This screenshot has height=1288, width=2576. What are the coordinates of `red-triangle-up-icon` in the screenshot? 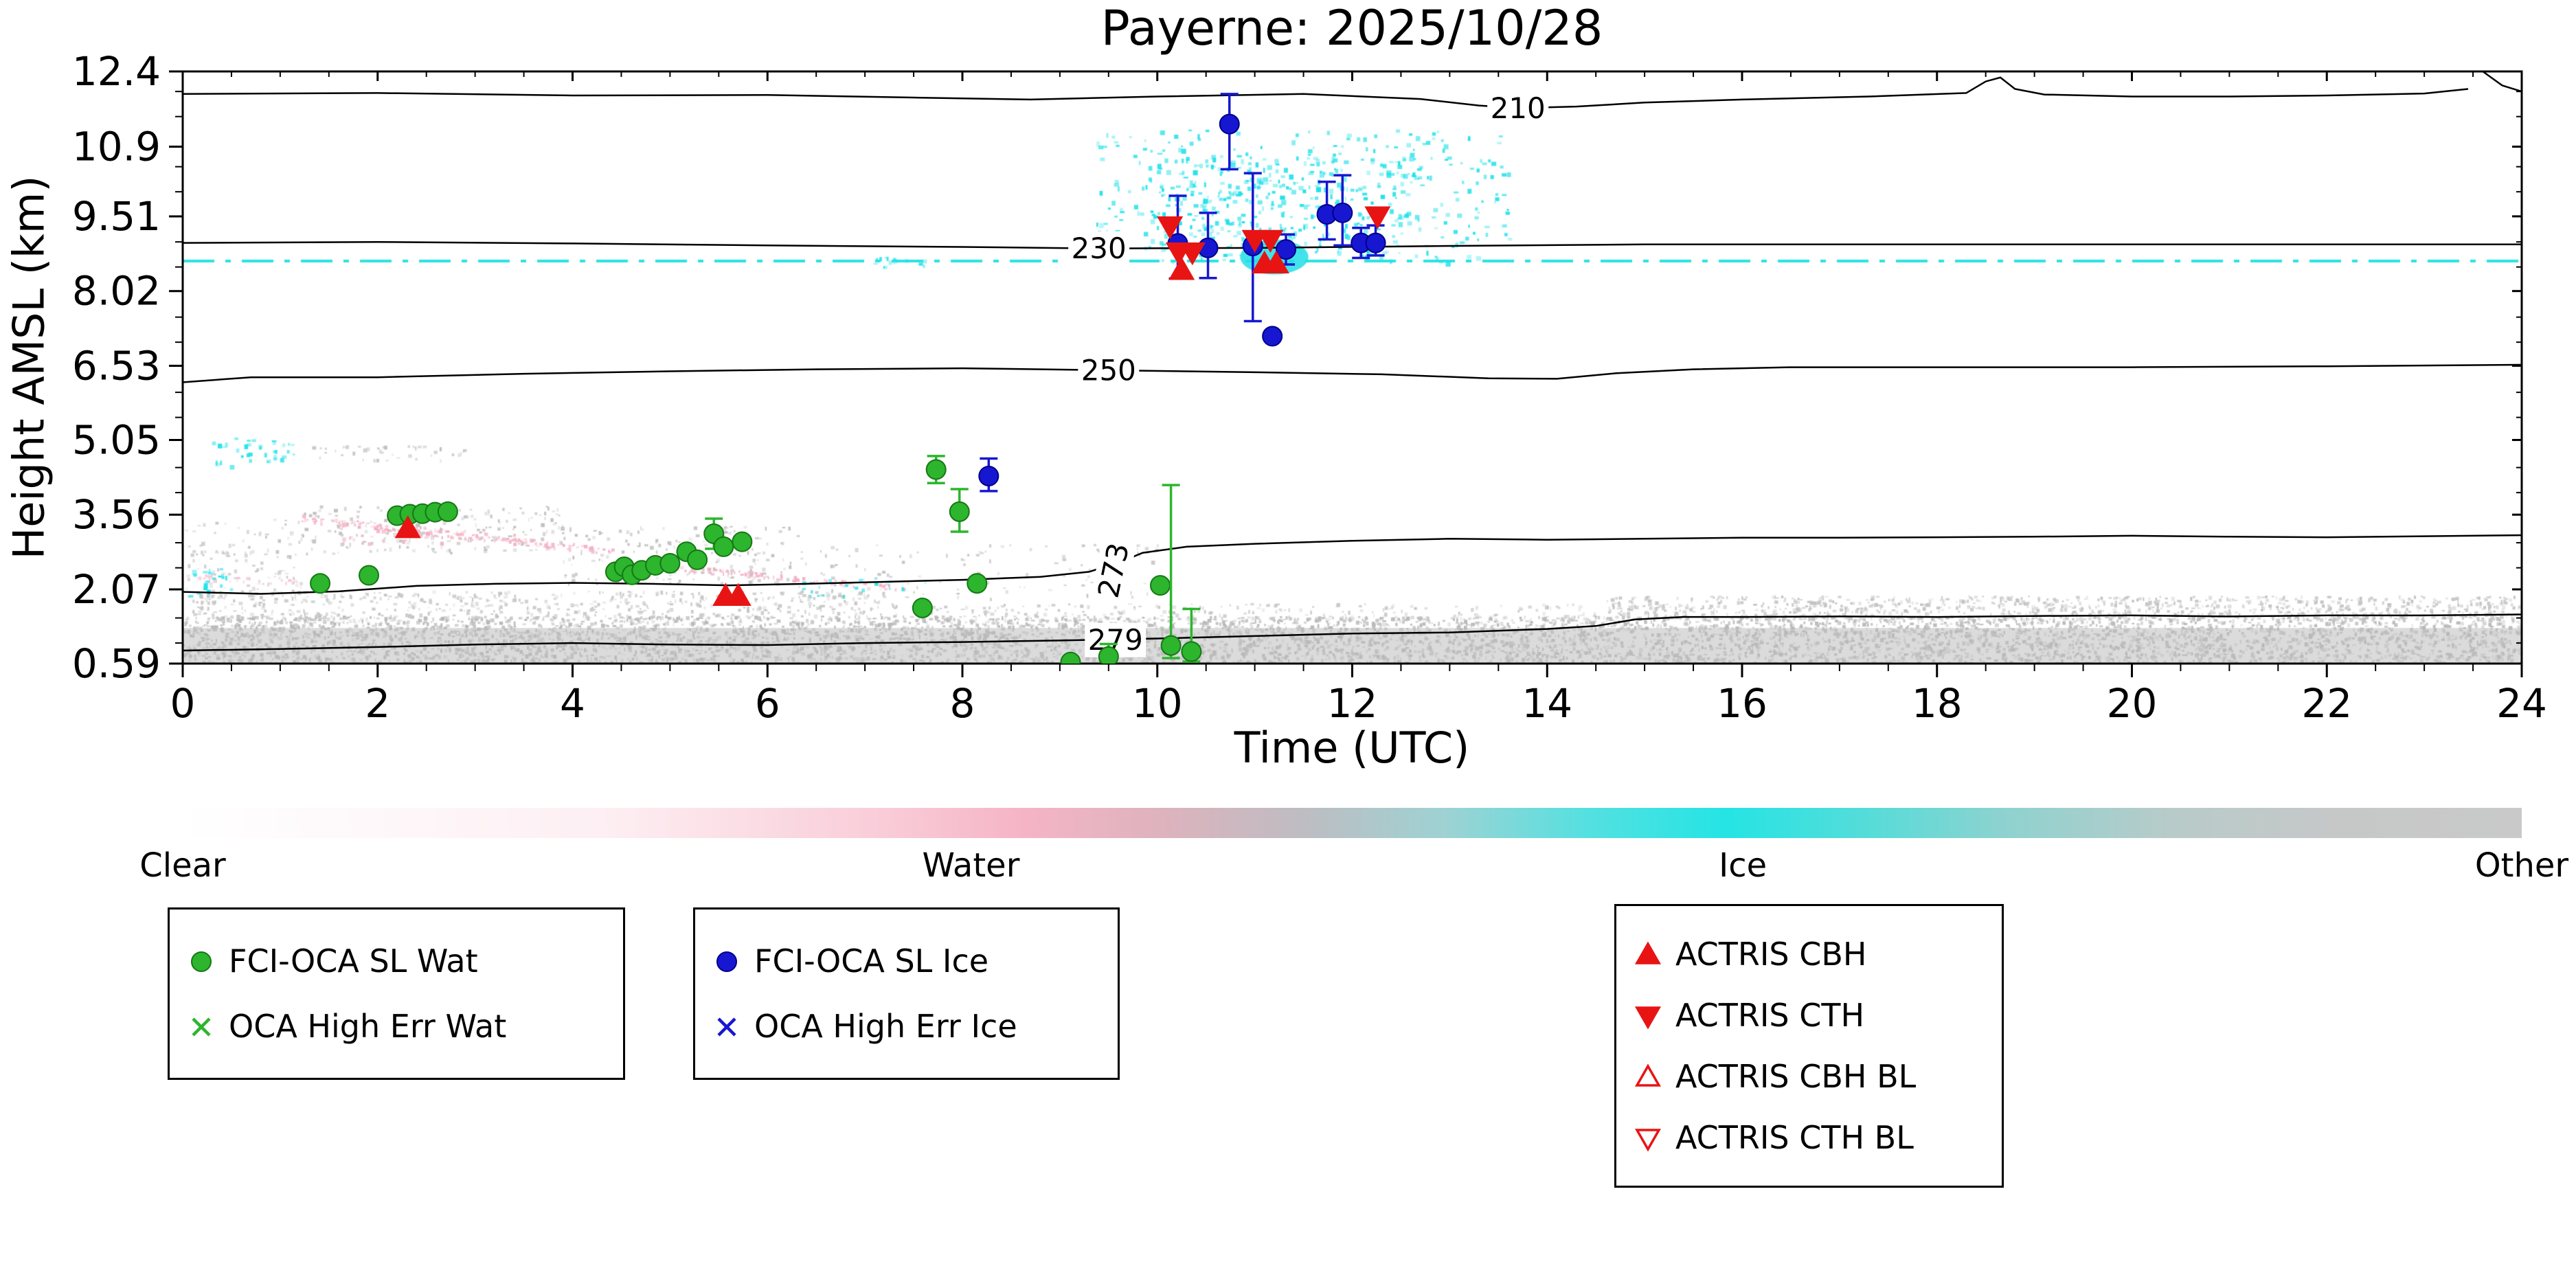 It's located at (1648, 952).